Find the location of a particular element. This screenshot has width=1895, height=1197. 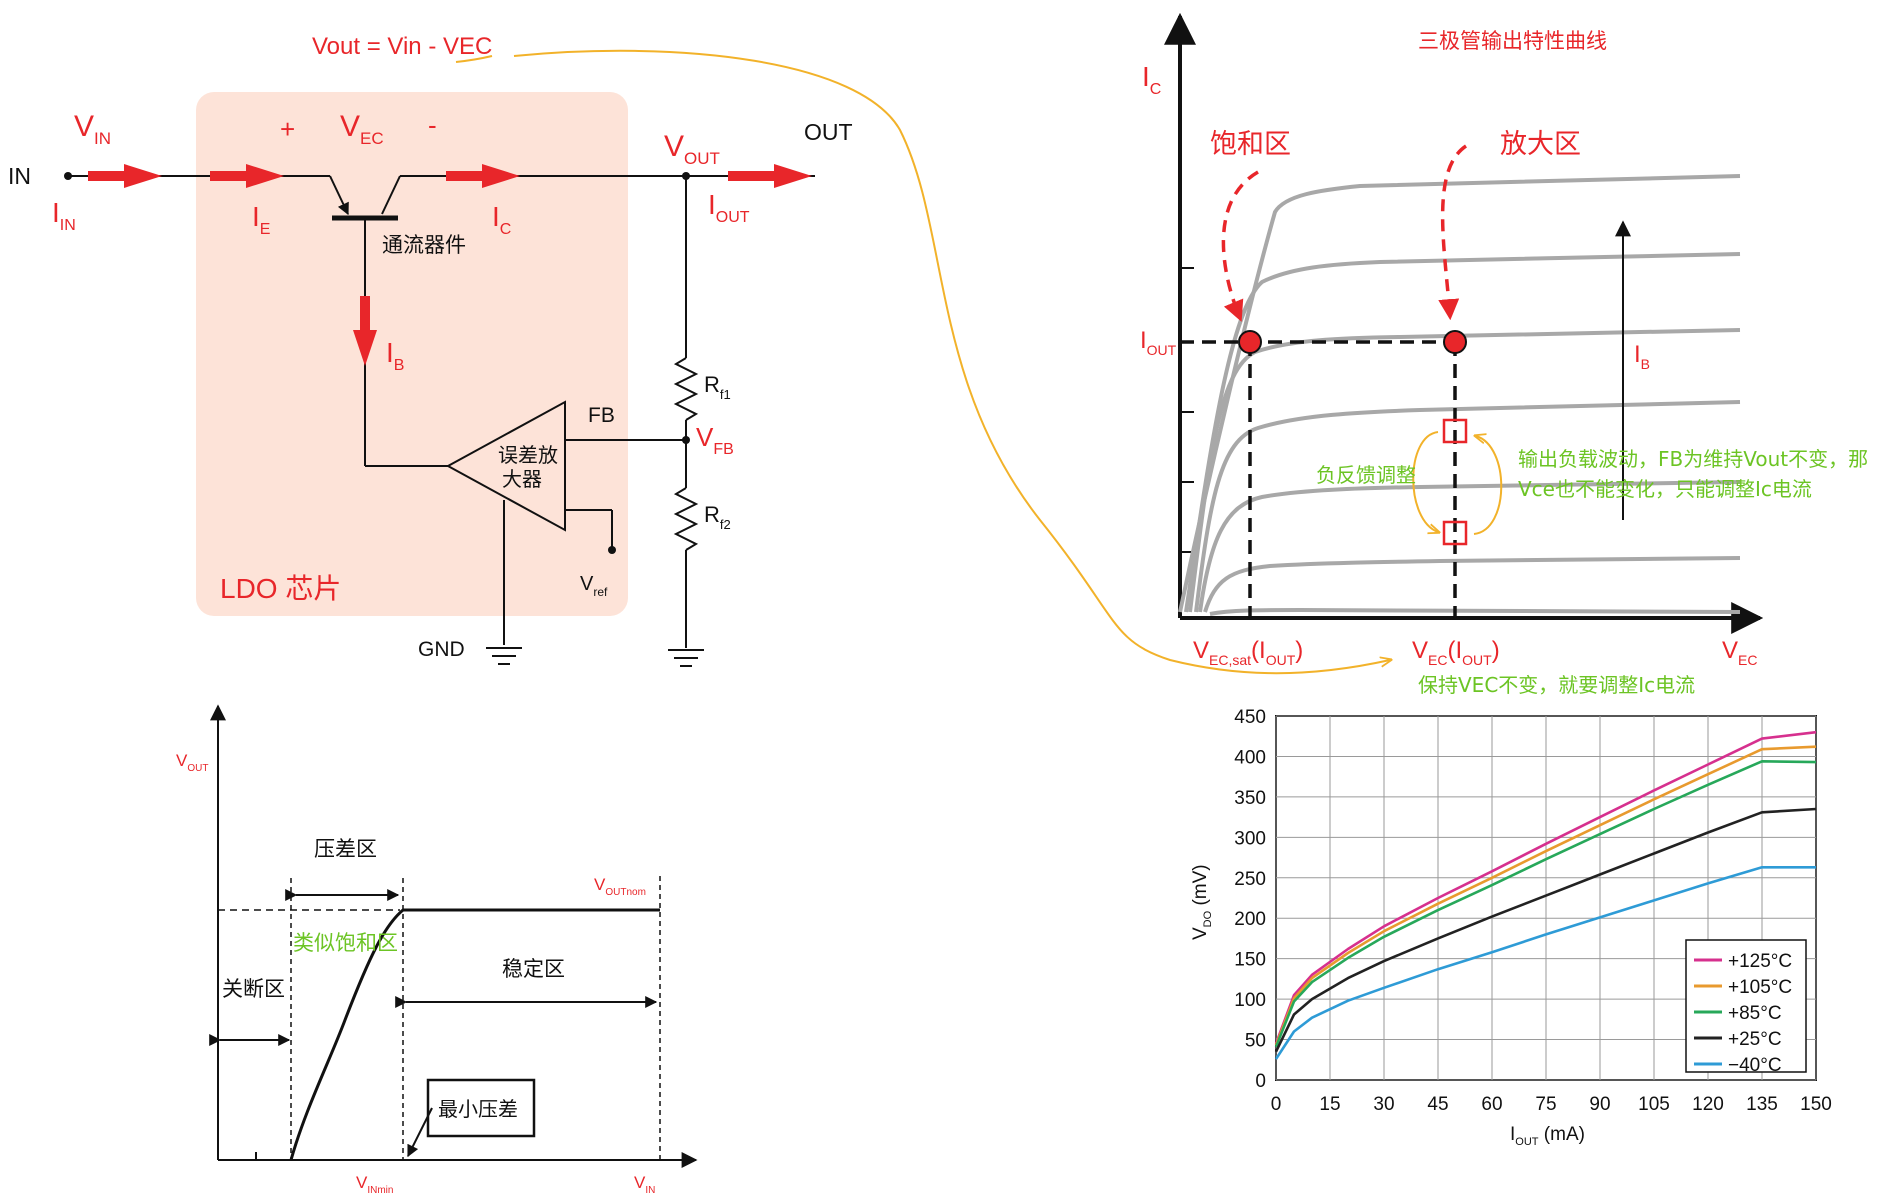

ldo-minus: - is located at coordinates (432, 125).